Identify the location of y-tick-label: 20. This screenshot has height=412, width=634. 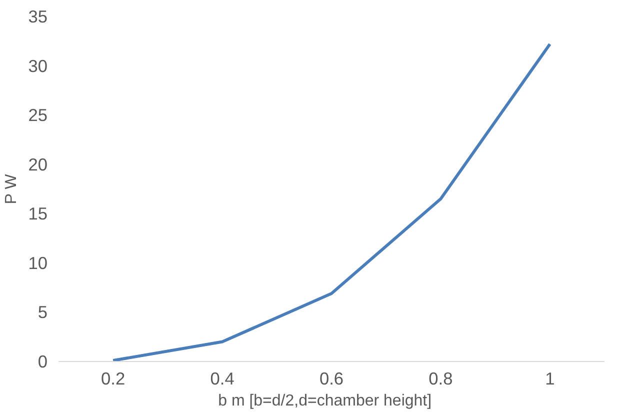
(38, 164).